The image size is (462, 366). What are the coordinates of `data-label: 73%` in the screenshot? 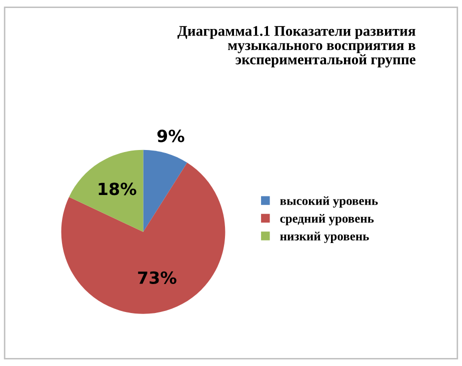 It's located at (157, 277).